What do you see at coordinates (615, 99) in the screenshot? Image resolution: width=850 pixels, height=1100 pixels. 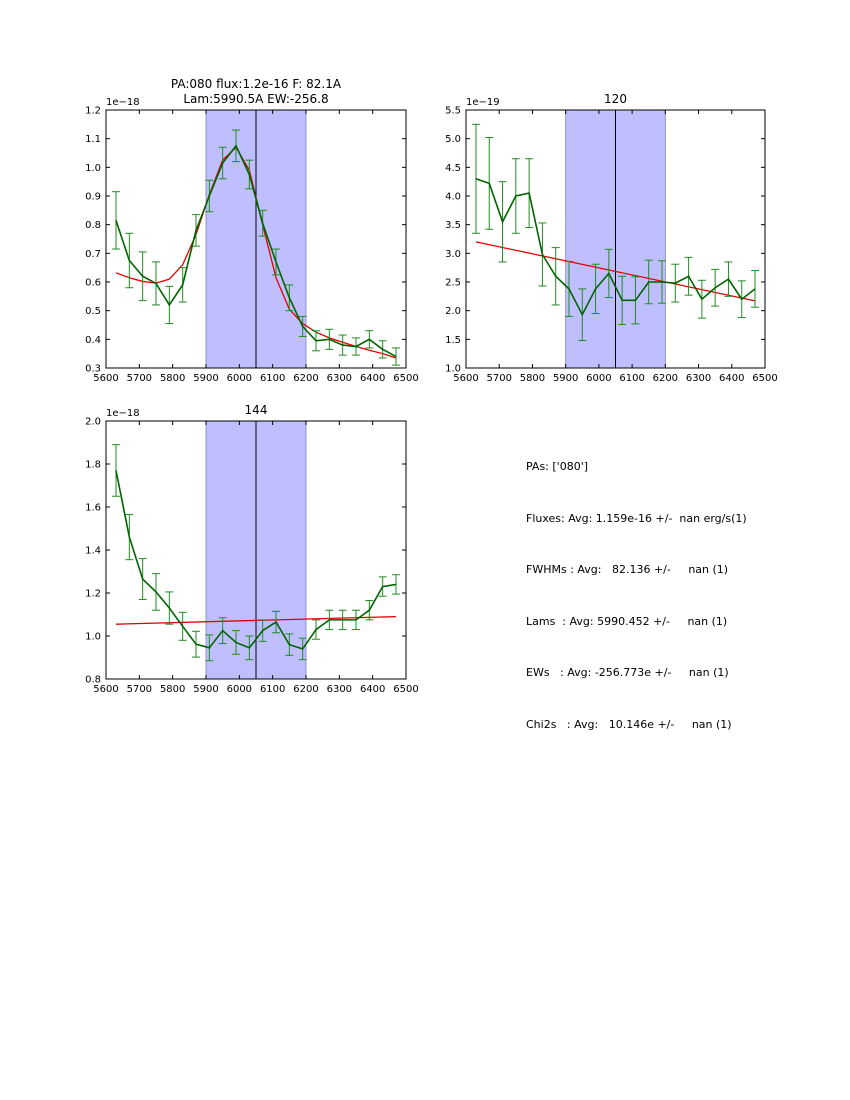 I see `panel-title: 120` at bounding box center [615, 99].